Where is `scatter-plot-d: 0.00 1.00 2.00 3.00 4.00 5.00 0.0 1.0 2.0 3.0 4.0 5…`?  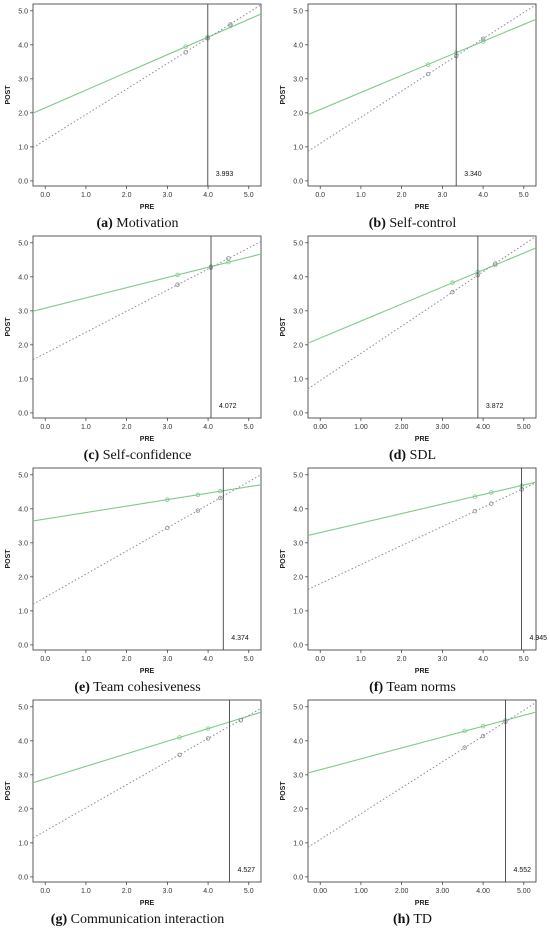 scatter-plot-d: 0.00 1.00 2.00 3.00 4.00 5.00 0.0 1.0 2.0 3.0 4.0 5… is located at coordinates (408, 339).